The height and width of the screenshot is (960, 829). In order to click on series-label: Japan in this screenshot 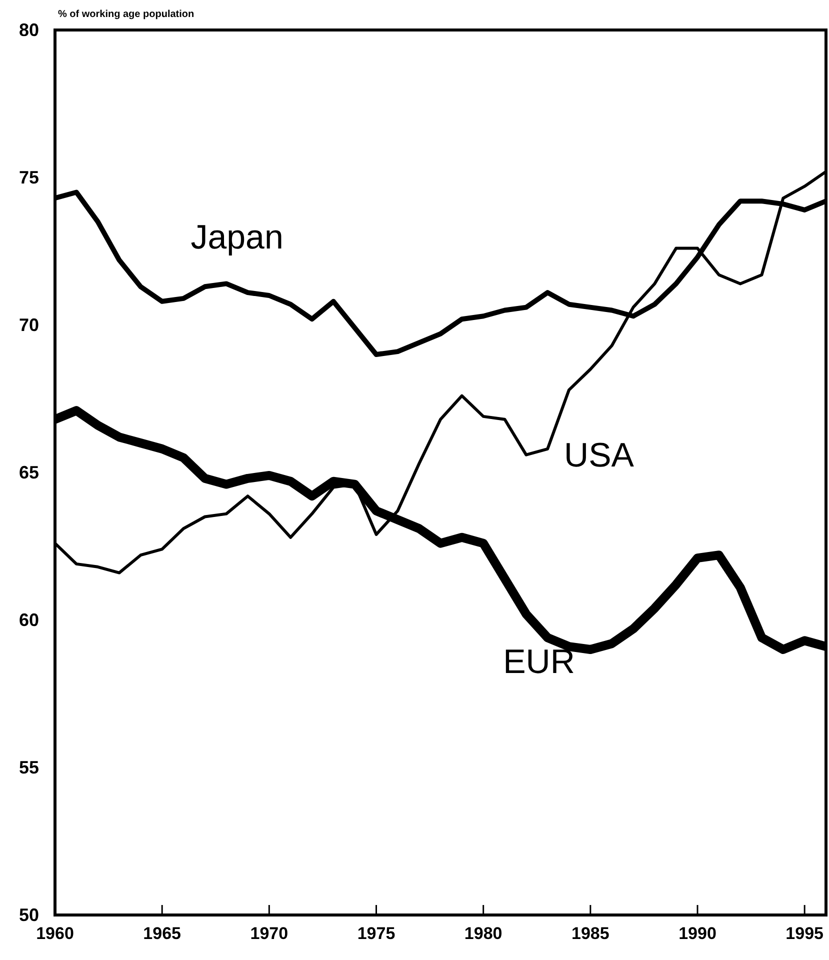, I will do `click(237, 237)`.